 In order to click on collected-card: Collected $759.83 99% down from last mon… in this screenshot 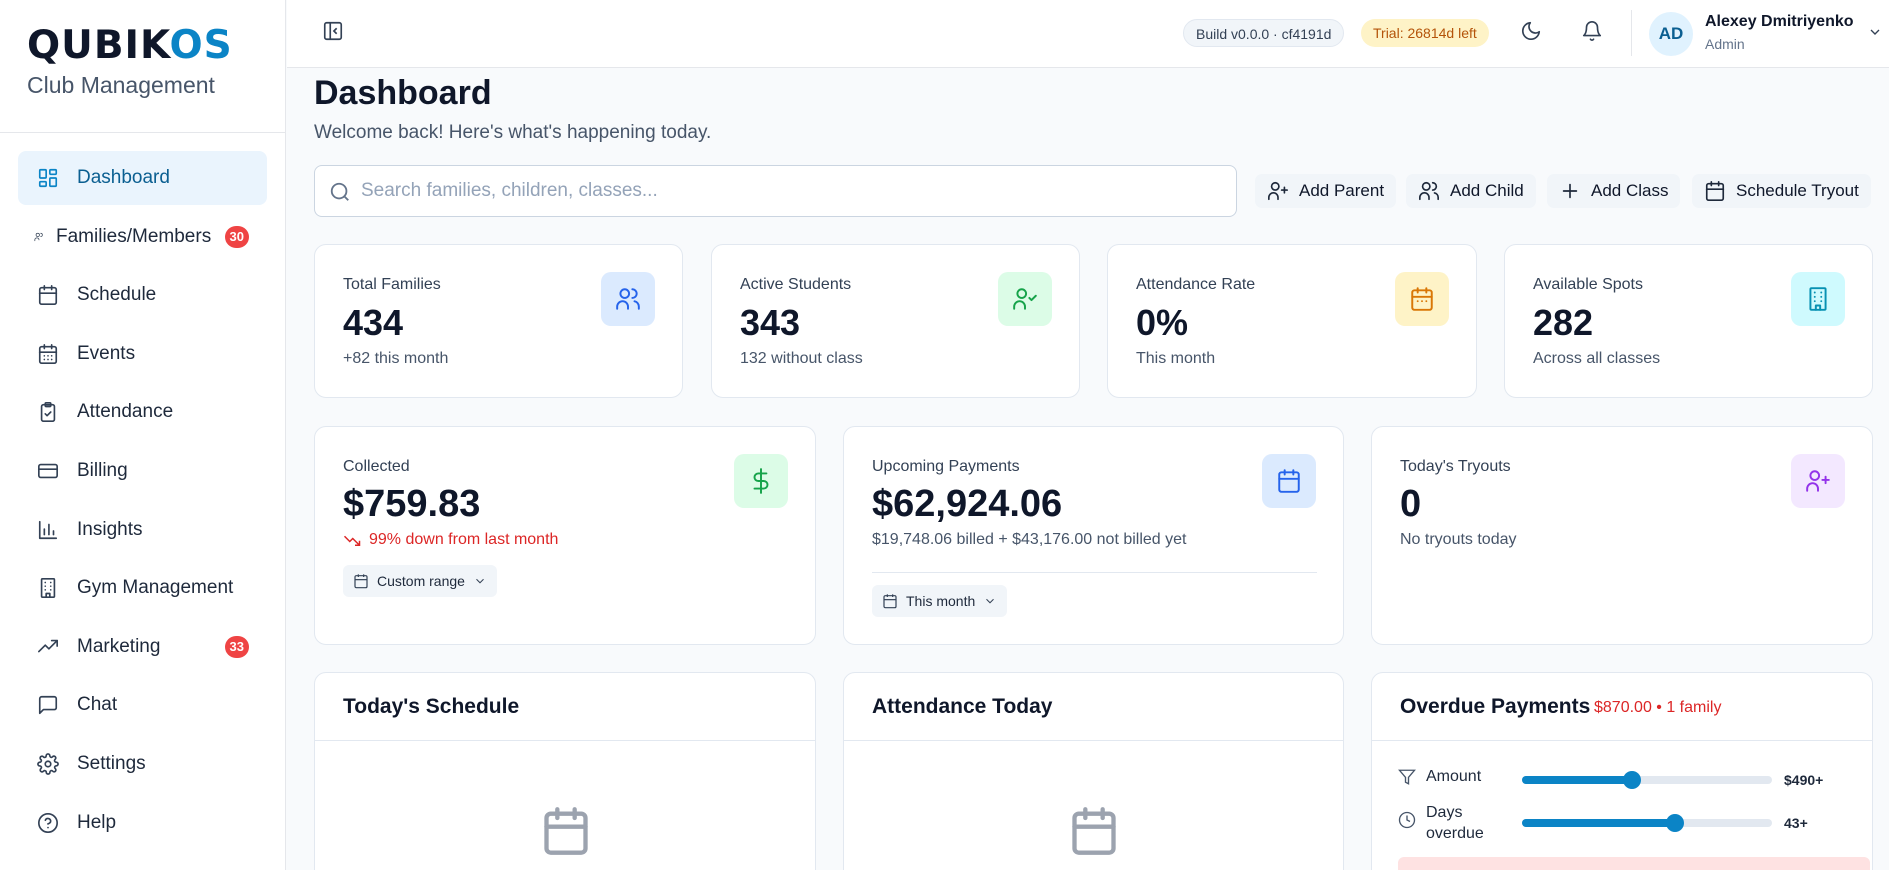, I will do `click(565, 535)`.